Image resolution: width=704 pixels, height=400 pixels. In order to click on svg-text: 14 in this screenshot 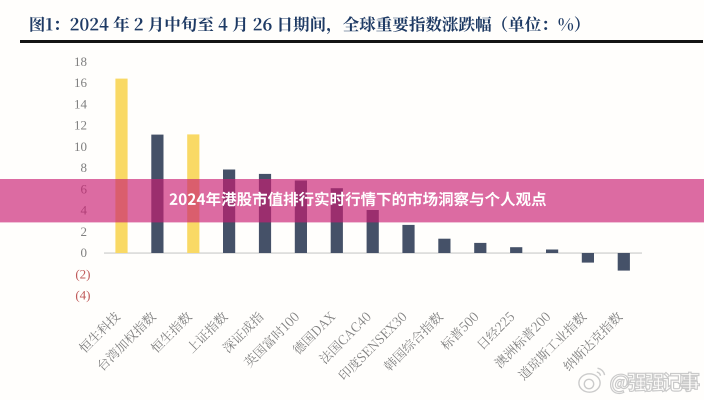, I will do `click(81, 103)`.